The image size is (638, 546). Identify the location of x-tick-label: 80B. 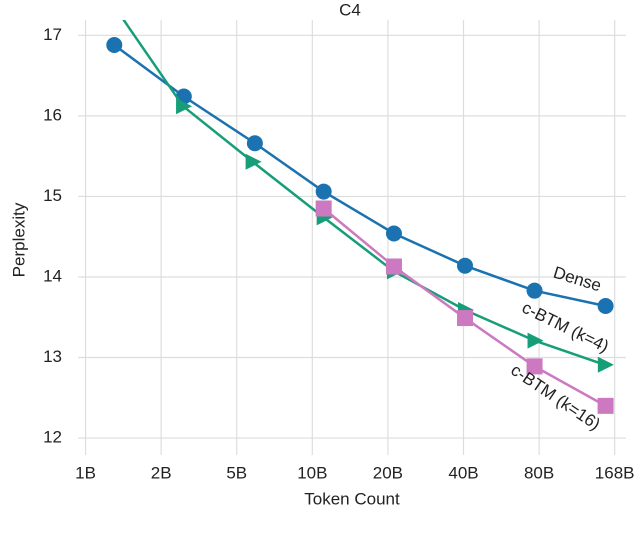
(539, 472).